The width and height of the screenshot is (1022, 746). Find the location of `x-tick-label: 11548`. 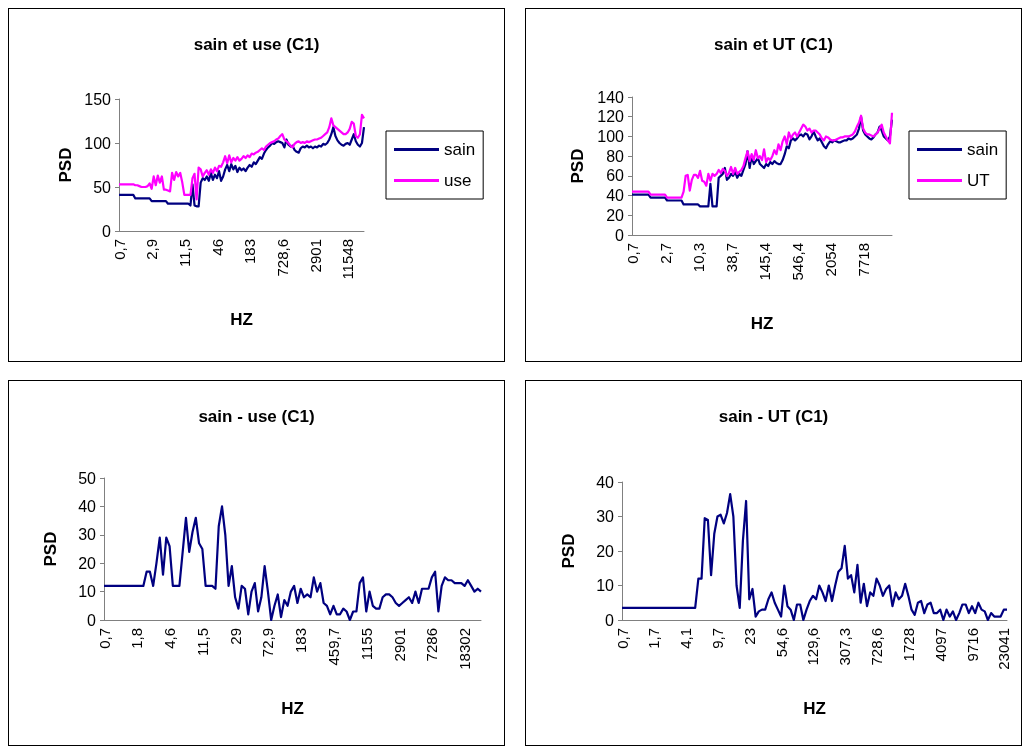

x-tick-label: 11548 is located at coordinates (348, 259).